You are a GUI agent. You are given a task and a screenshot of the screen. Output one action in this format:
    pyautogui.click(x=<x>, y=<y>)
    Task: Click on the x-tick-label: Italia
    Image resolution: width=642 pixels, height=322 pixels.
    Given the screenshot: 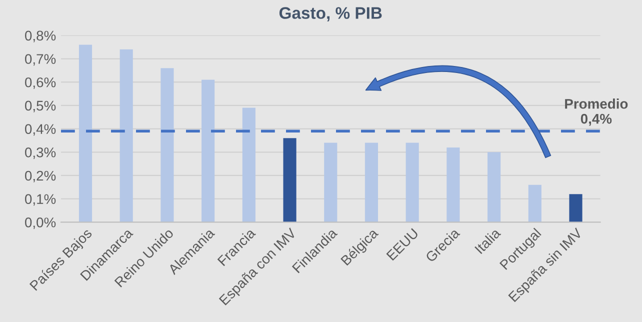 What is the action you would take?
    pyautogui.click(x=488, y=240)
    